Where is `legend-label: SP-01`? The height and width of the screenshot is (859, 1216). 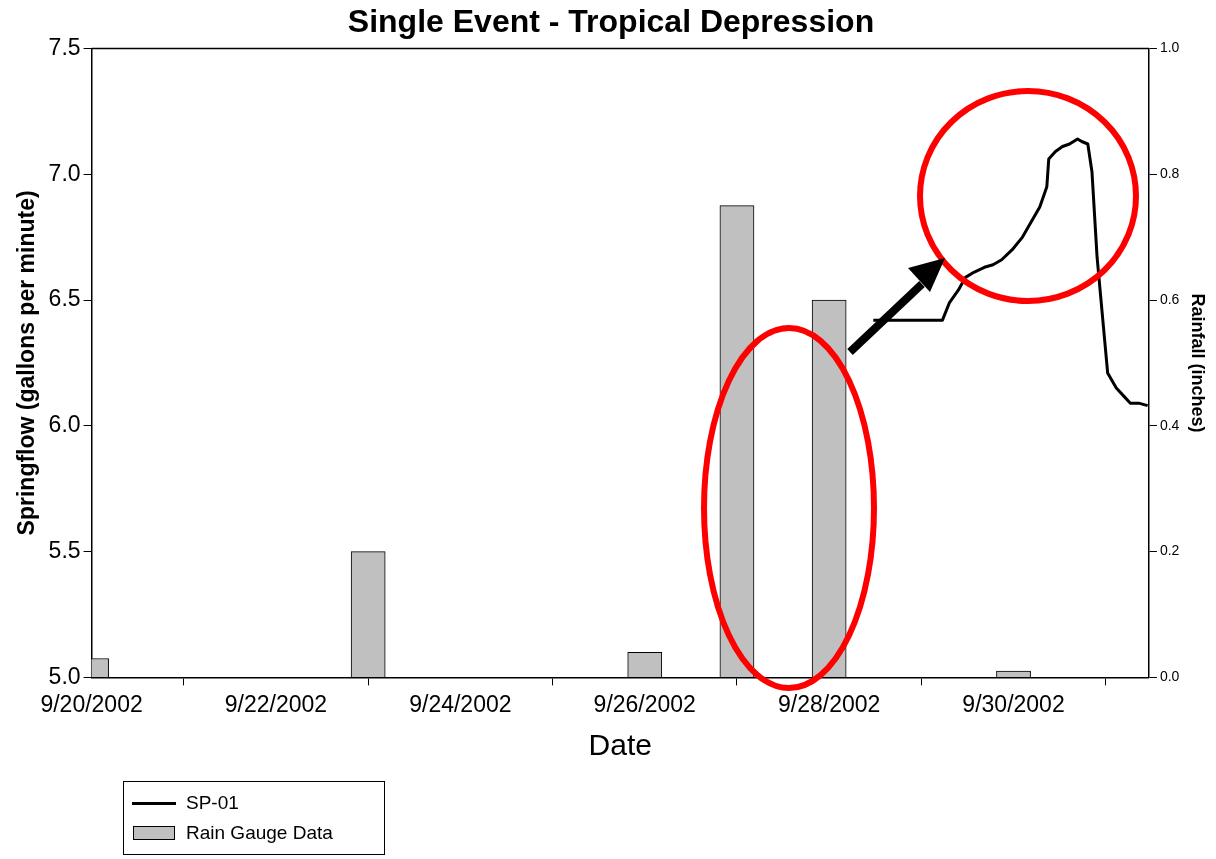 legend-label: SP-01 is located at coordinates (212, 803).